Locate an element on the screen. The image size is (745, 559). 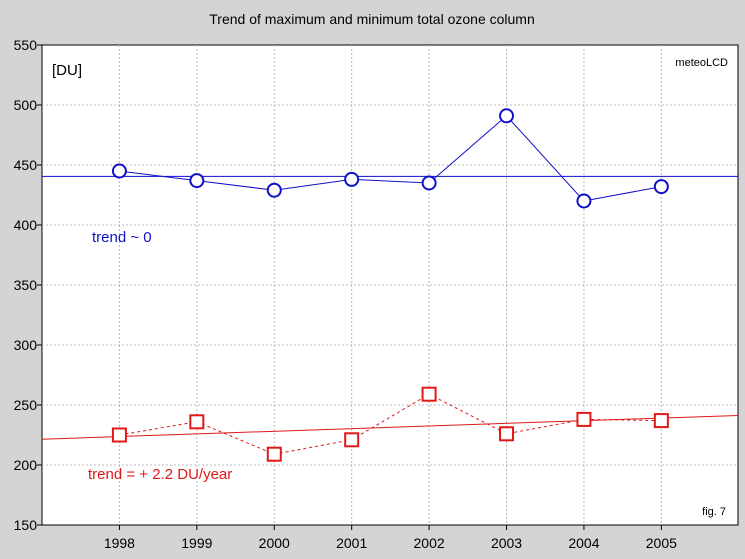
y-tick-label: 250 is located at coordinates (26, 405).